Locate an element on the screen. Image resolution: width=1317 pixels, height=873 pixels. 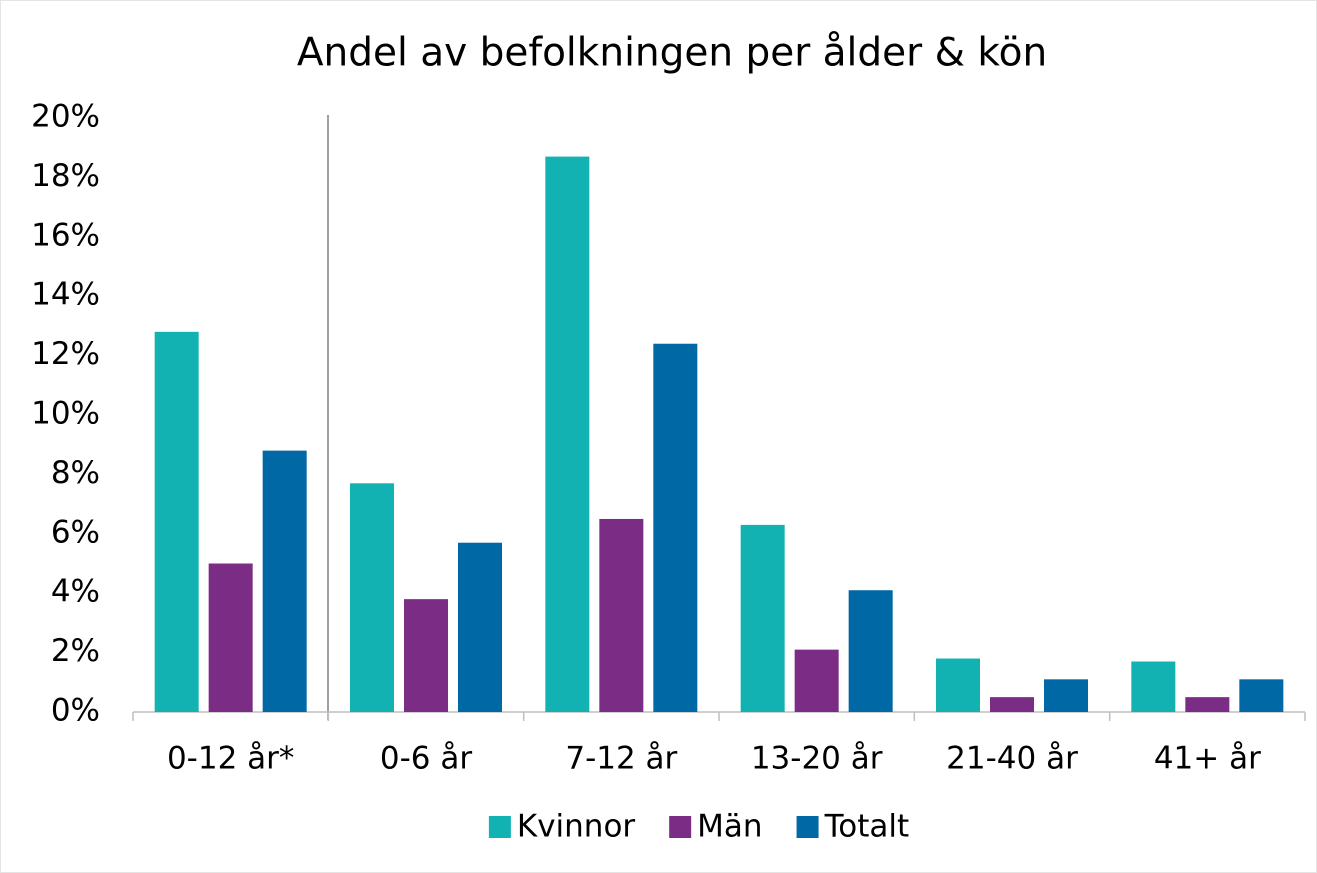
y-tick-label: 18% is located at coordinates (65, 176).